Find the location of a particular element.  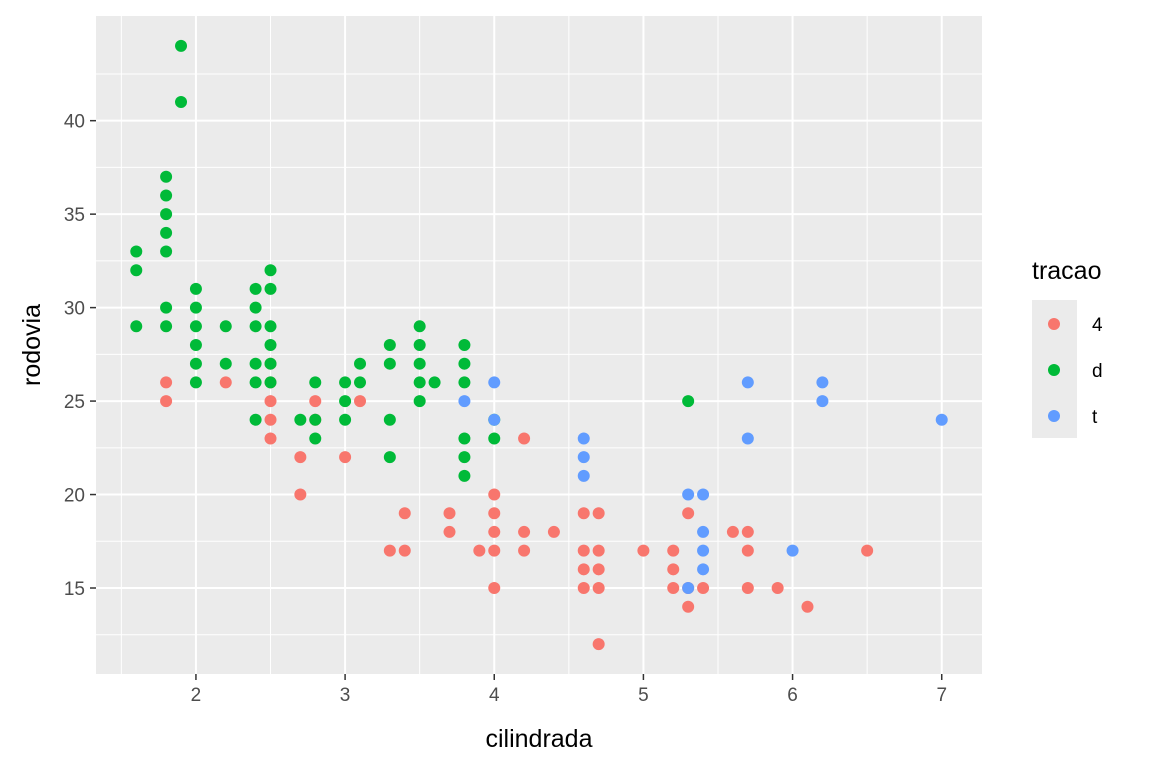

legend-title: tracao is located at coordinates (1066, 271).